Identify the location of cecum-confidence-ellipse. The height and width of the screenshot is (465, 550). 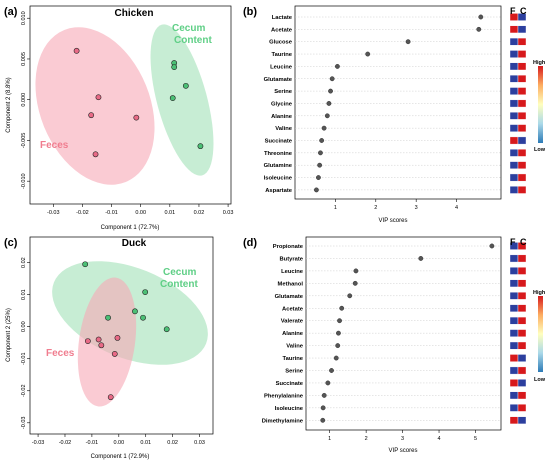
(182, 100).